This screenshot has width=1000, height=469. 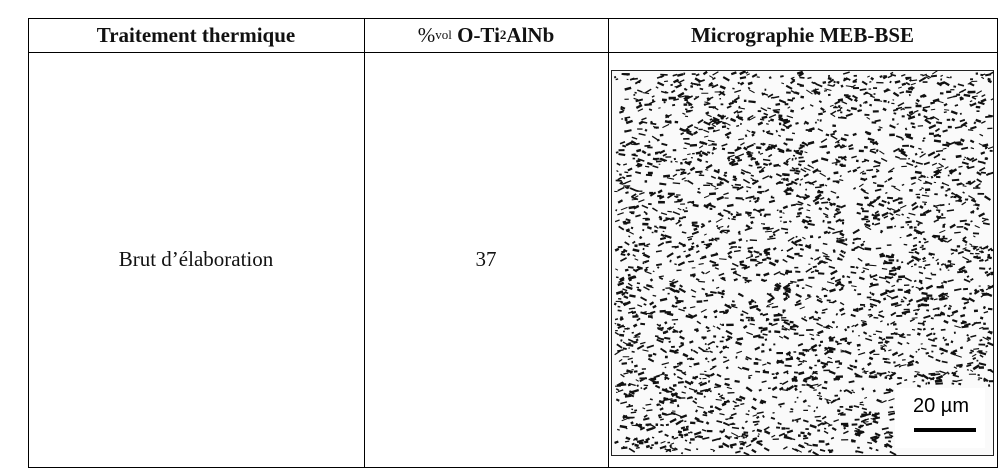 I want to click on header-text: %, so click(x=426, y=34).